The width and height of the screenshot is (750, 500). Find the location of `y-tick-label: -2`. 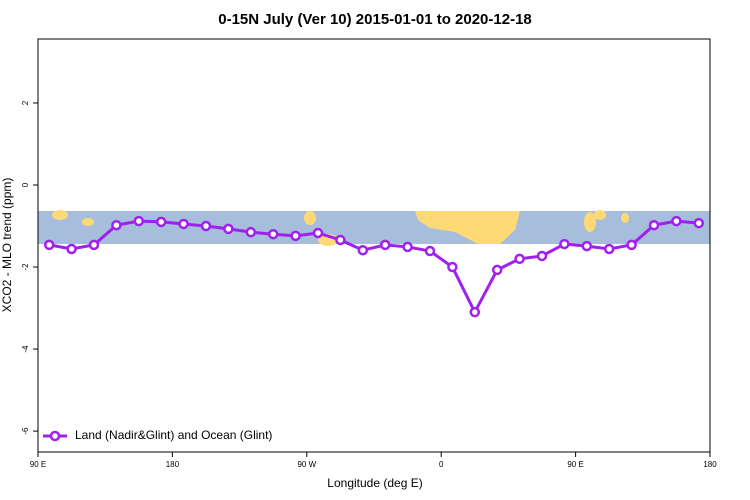

y-tick-label: -2 is located at coordinates (25, 267).